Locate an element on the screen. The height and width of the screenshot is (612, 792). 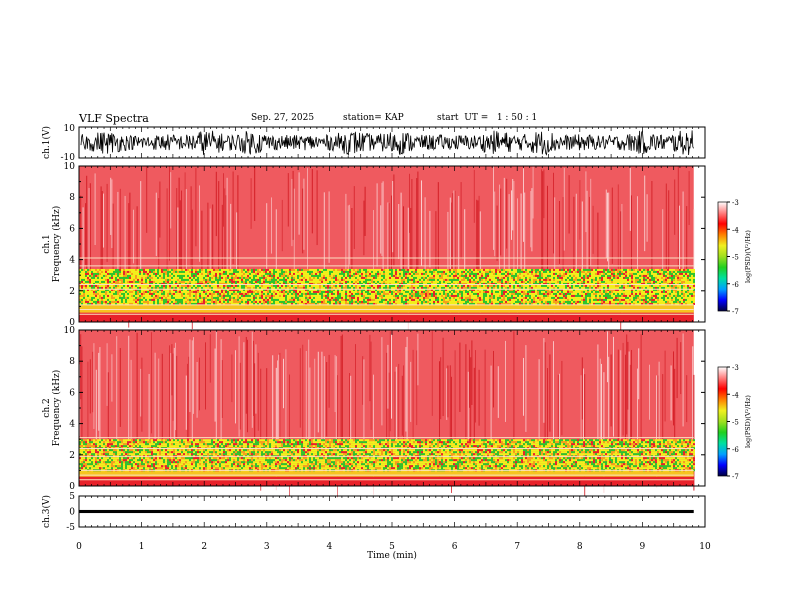
x-tick-label: 5 is located at coordinates (392, 547).